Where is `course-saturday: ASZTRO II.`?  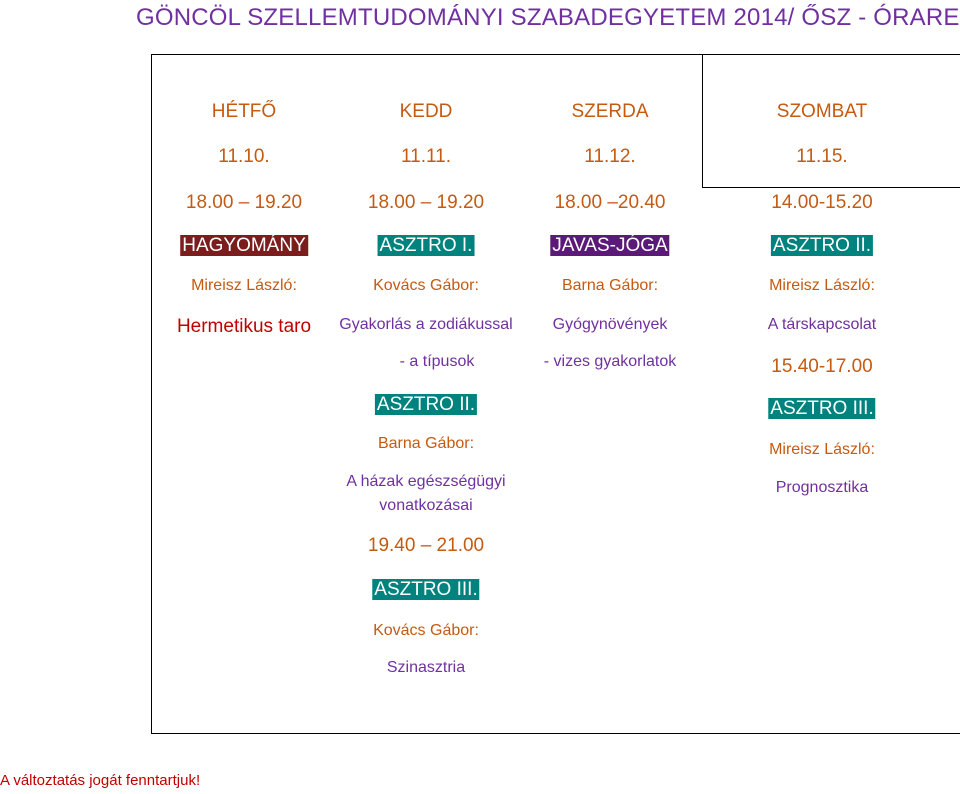
course-saturday: ASZTRO II. is located at coordinates (822, 246).